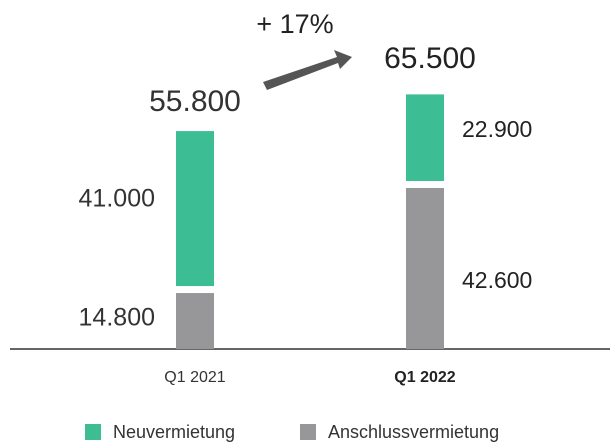  Describe the element at coordinates (497, 129) in the screenshot. I see `value-label: 22.900` at that location.